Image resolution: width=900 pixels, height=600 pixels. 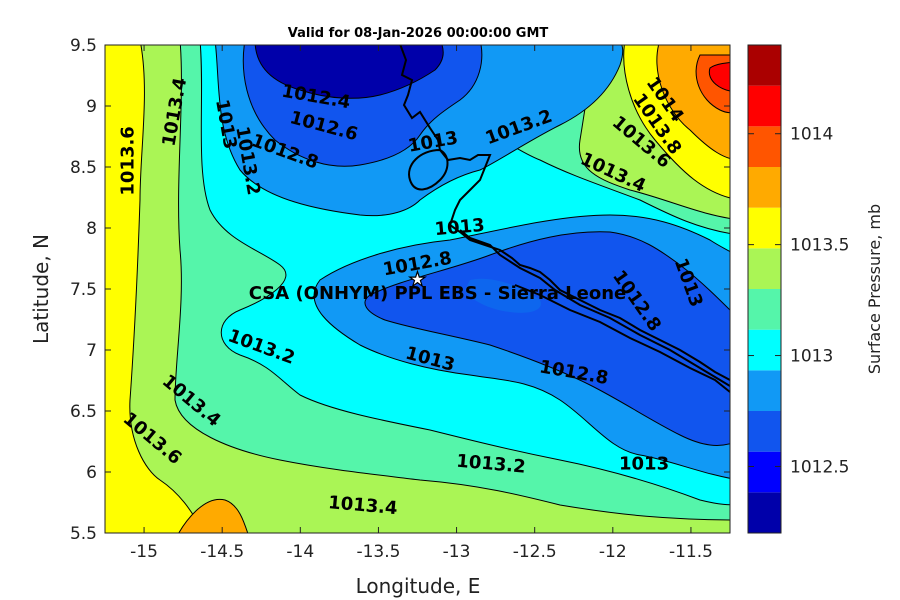 What do you see at coordinates (874, 289) in the screenshot?
I see `colorbar-label: Surface Pressure, mb` at bounding box center [874, 289].